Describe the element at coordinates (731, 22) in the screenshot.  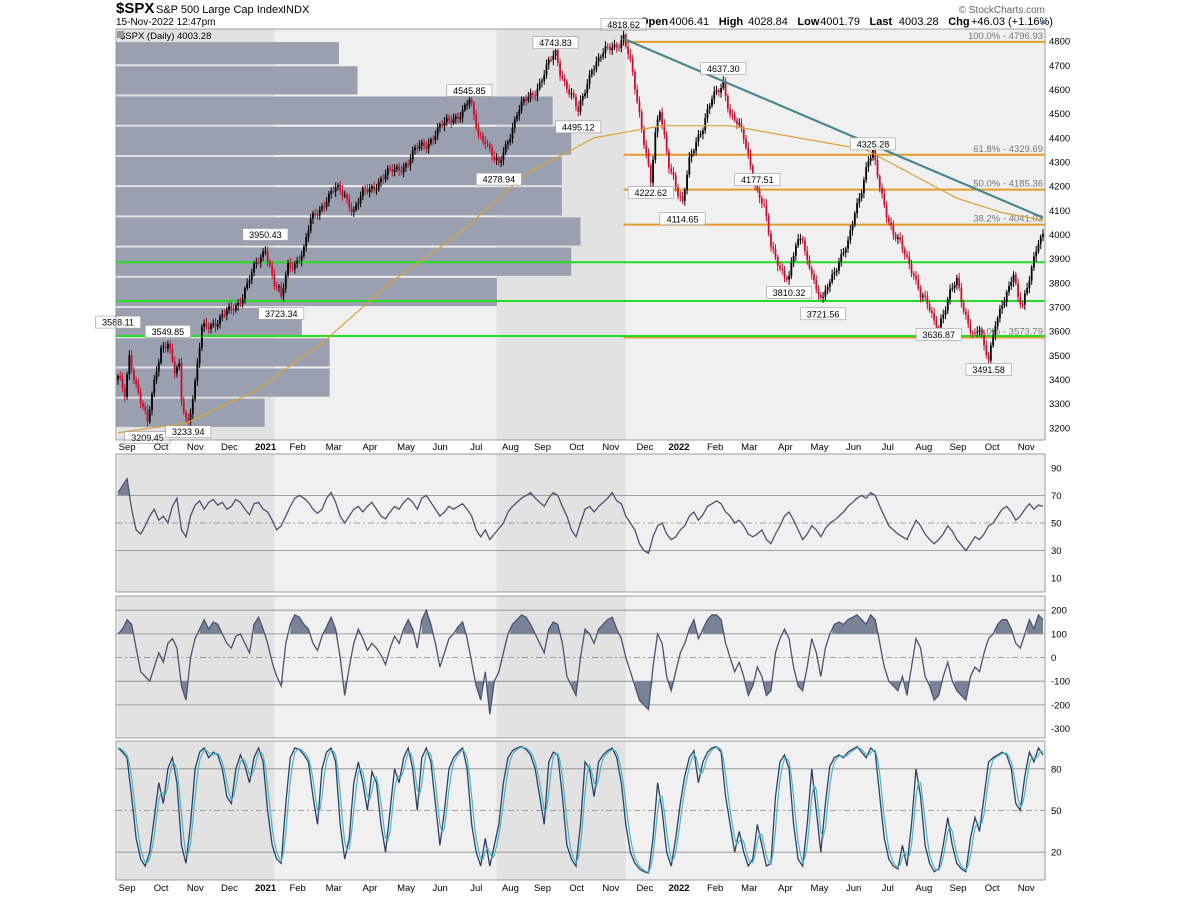
I see `quote-label: High` at that location.